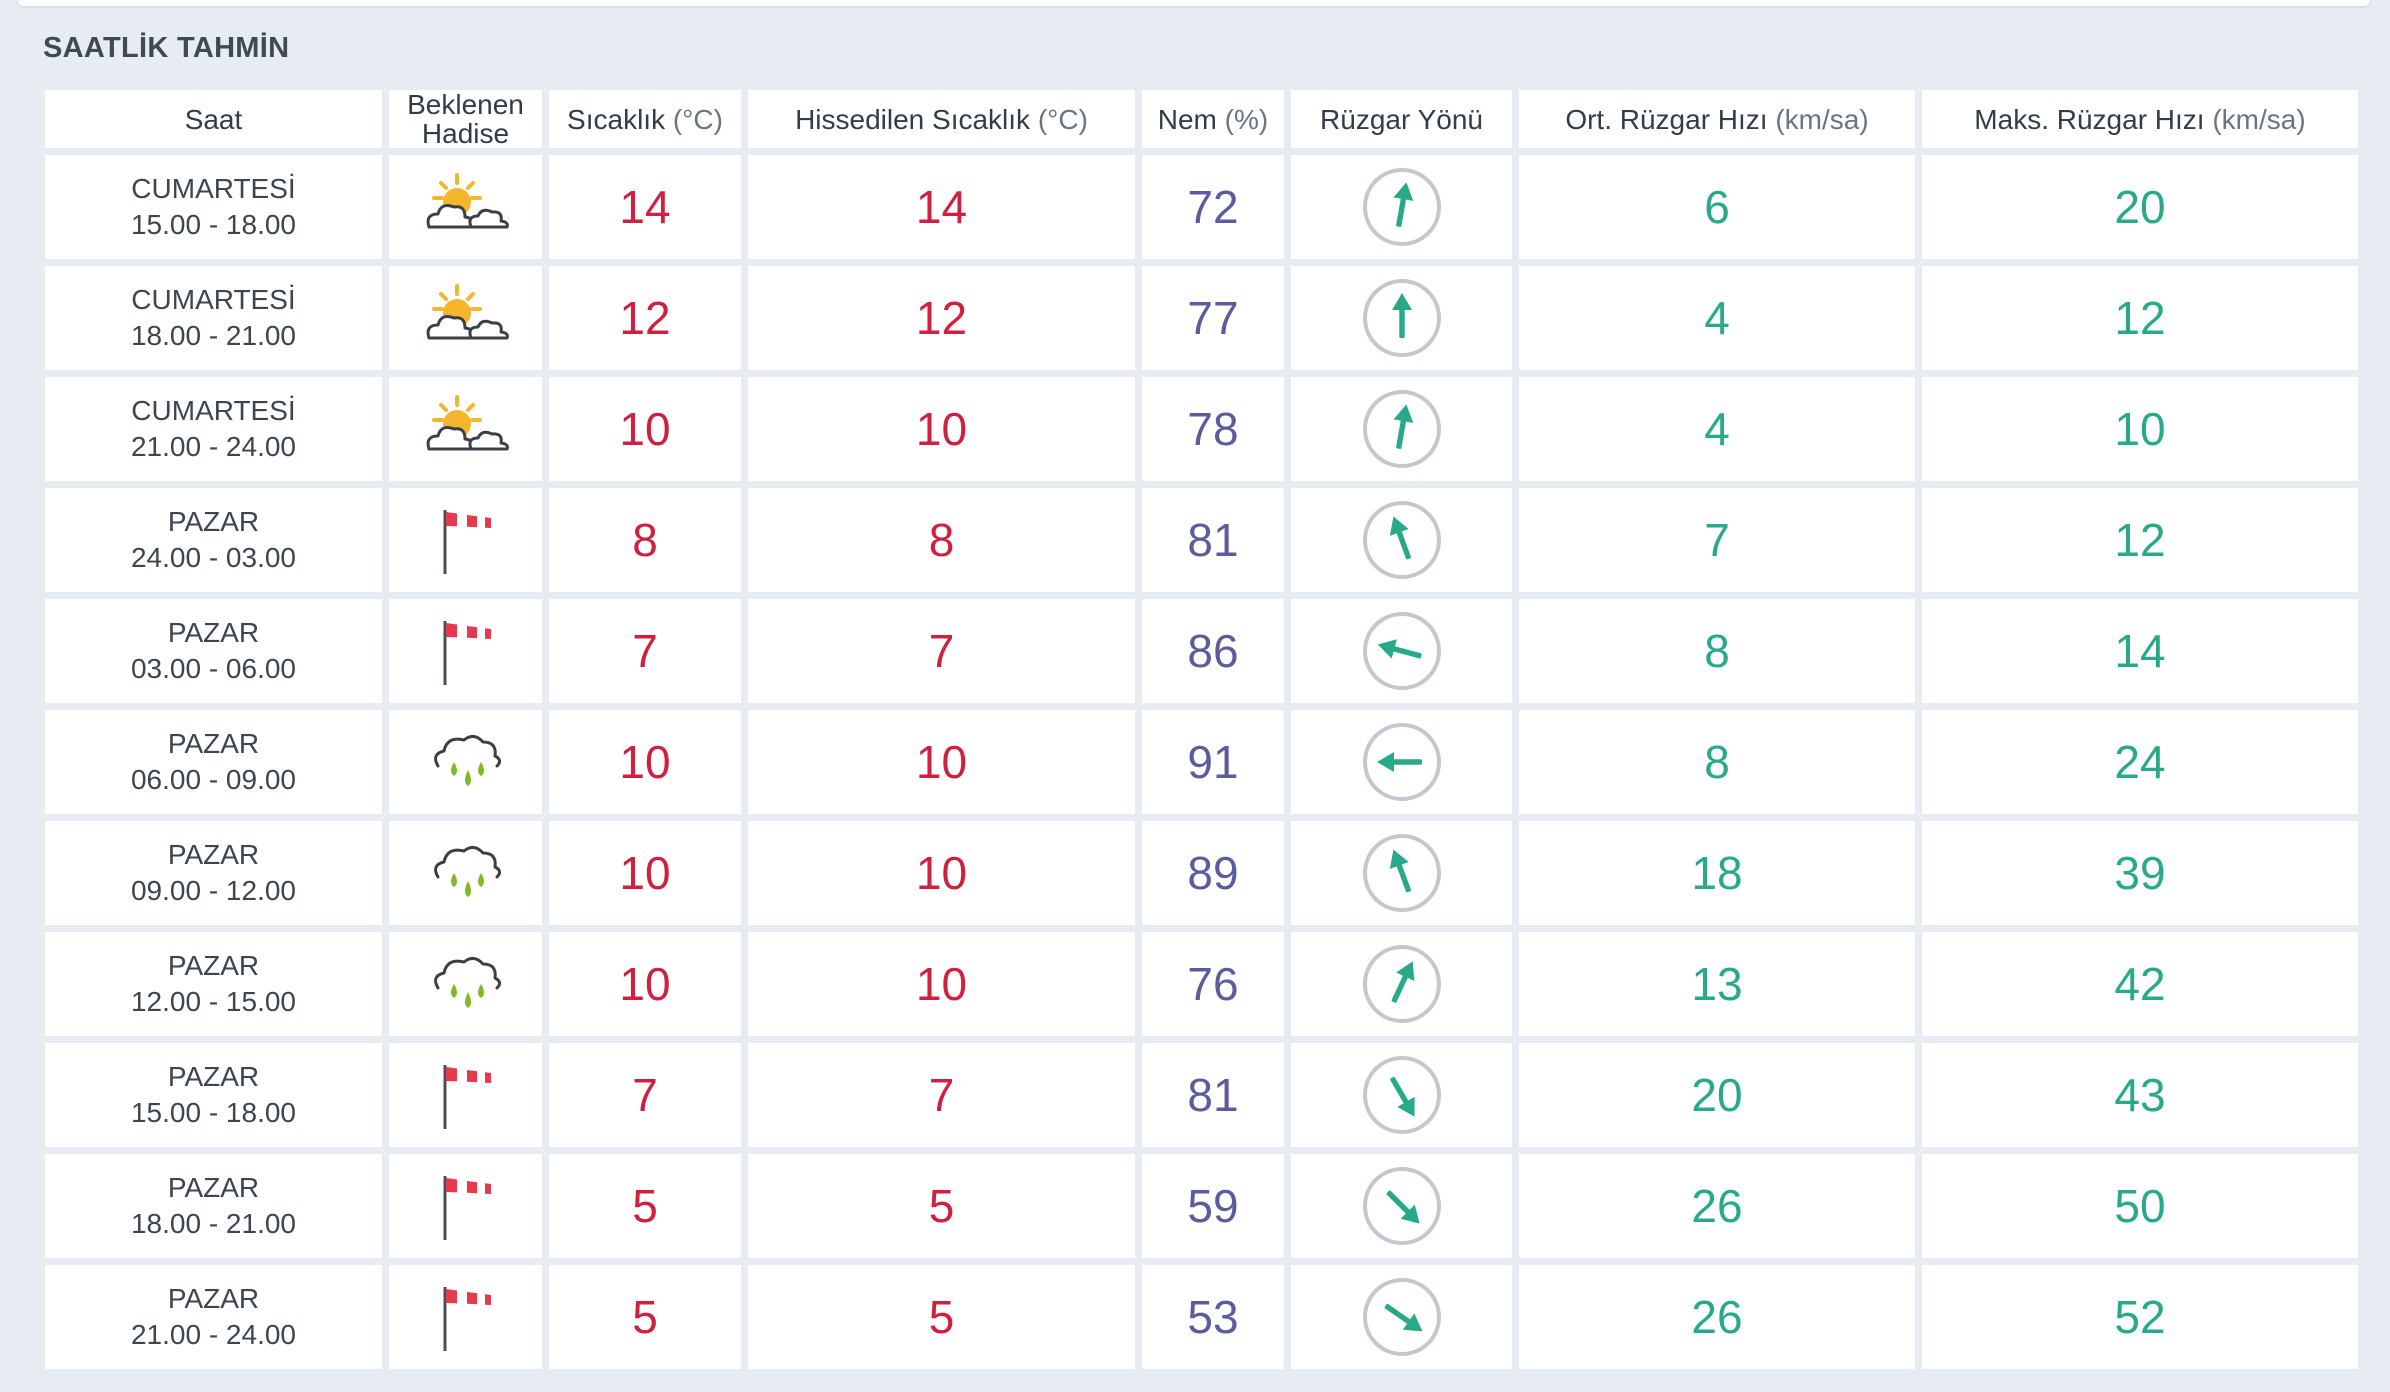 The height and width of the screenshot is (1392, 2390). I want to click on time-range: 03.00 - 06.00, so click(213, 668).